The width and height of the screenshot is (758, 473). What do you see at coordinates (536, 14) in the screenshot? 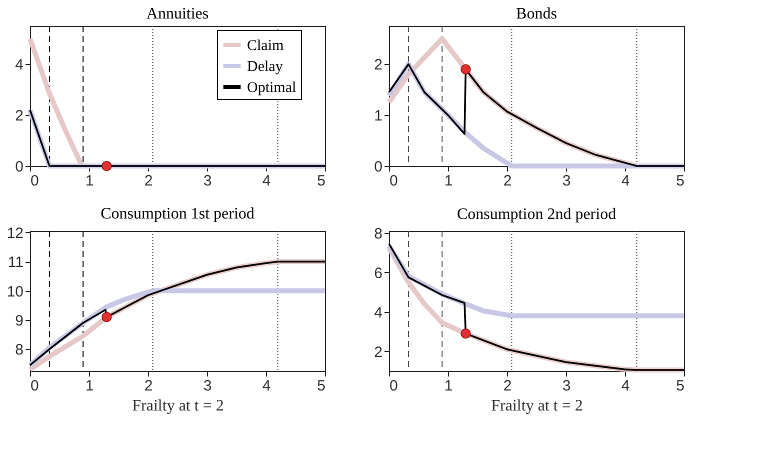
I see `chart-title: Bonds` at bounding box center [536, 14].